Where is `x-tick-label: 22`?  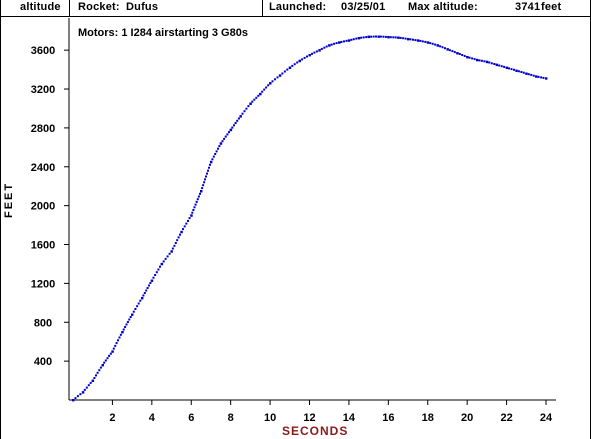 x-tick-label: 22 is located at coordinates (506, 418).